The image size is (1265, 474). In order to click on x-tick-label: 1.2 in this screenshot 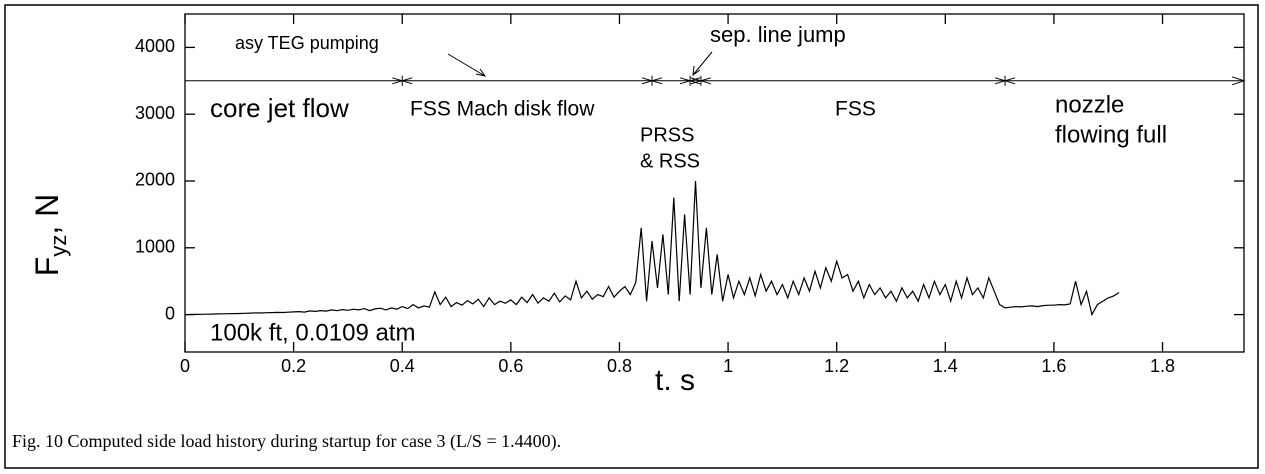, I will do `click(836, 366)`.